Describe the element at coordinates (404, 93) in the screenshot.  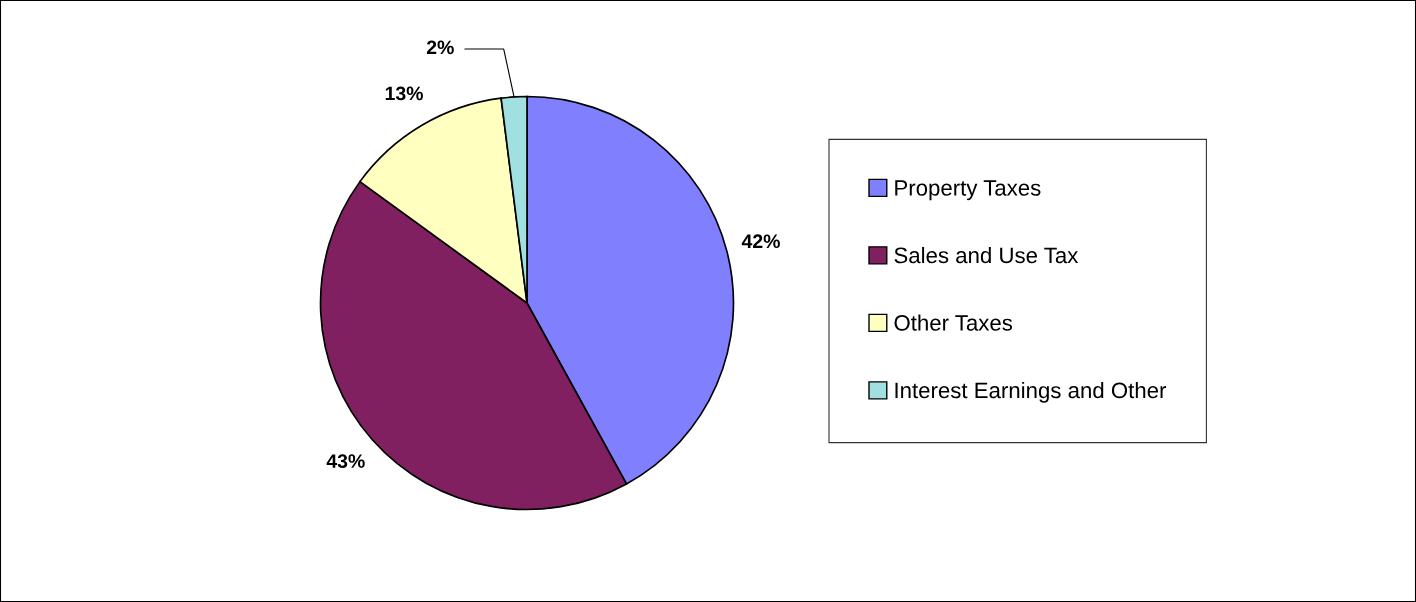
I see `data-label: 13%` at that location.